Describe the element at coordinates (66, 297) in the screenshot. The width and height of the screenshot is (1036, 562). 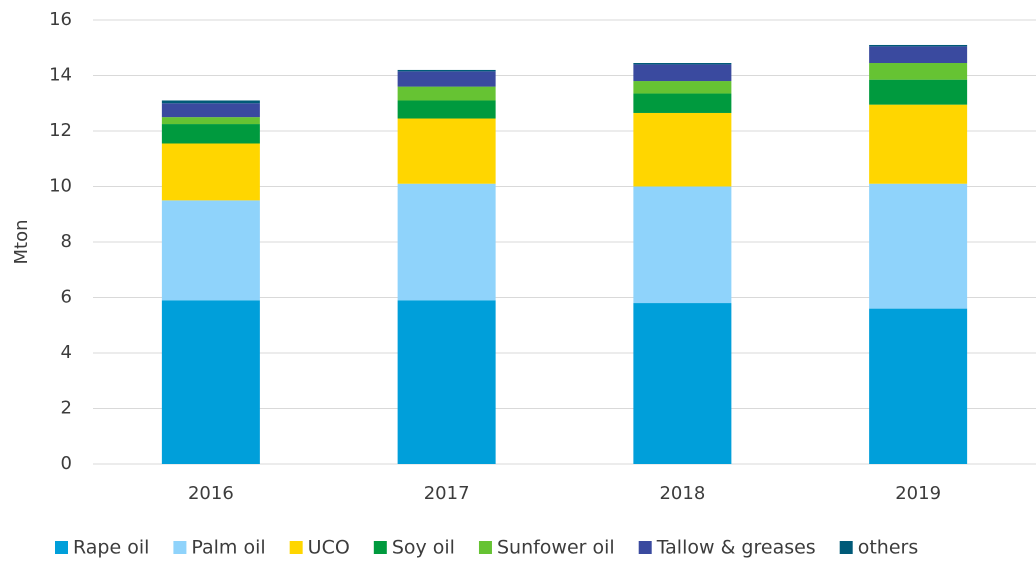
I see `y-tick-label: 6` at that location.